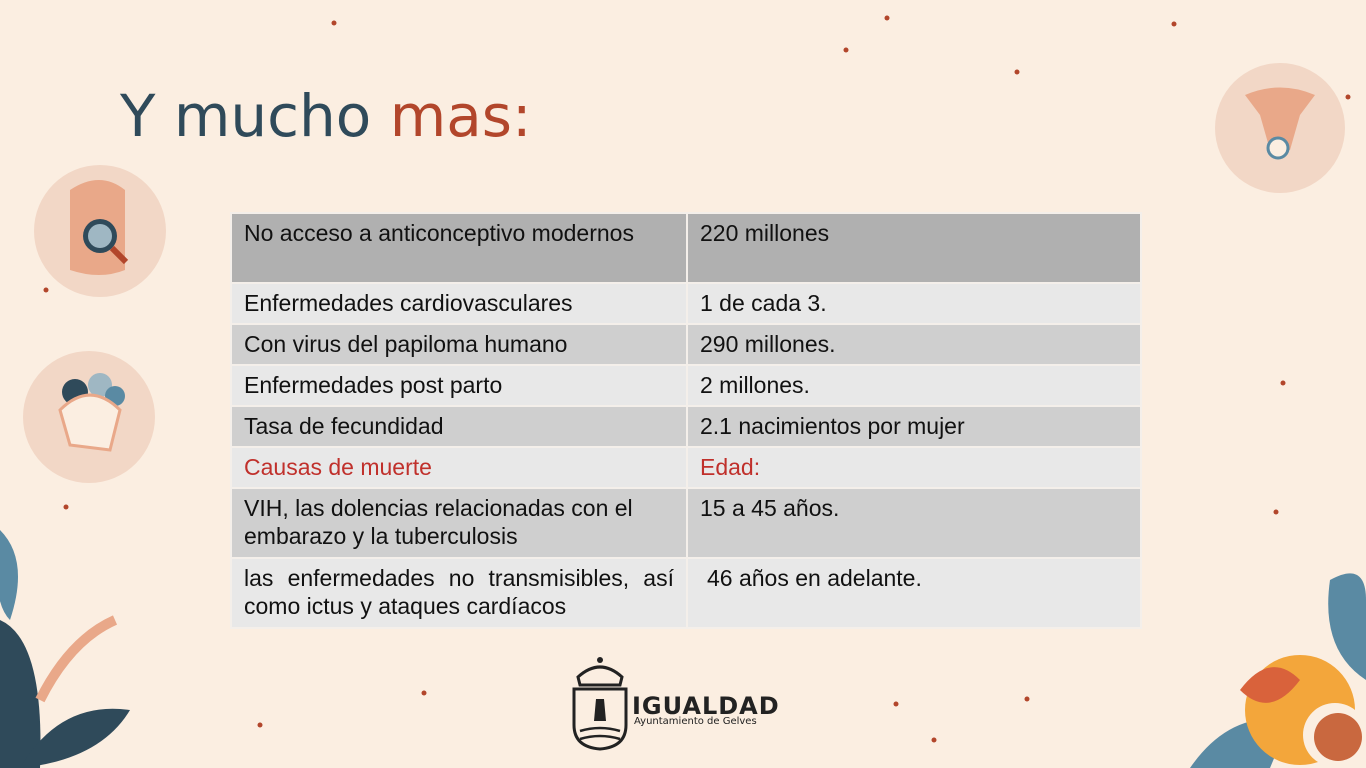 Image resolution: width=1366 pixels, height=768 pixels. I want to click on table-cell: Enfermedades post parto, so click(459, 385).